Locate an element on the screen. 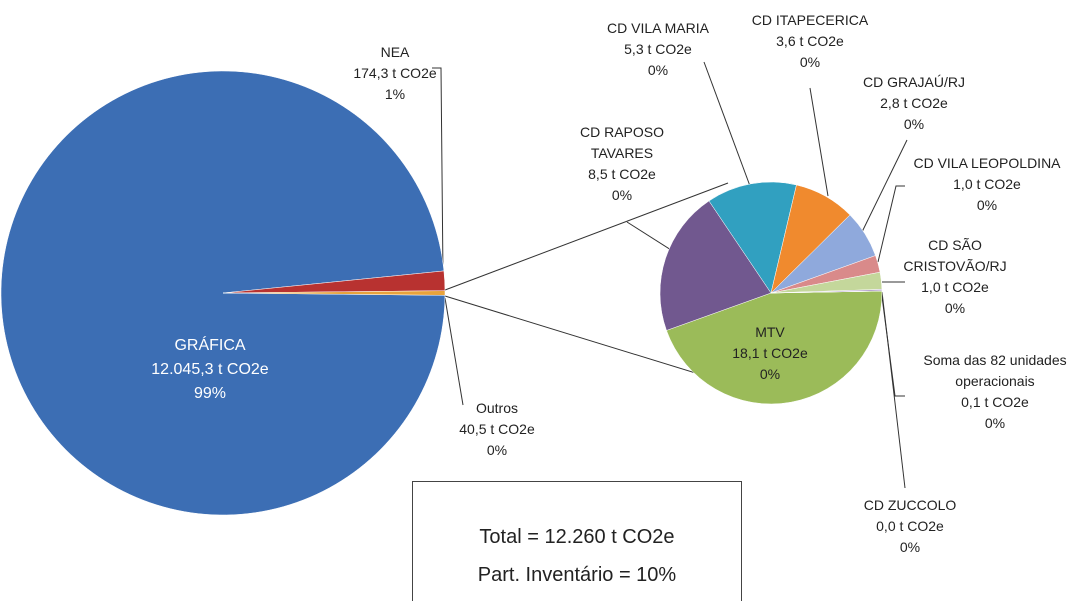 The image size is (1087, 601). value-label: 8,5 t CO2e is located at coordinates (622, 174).